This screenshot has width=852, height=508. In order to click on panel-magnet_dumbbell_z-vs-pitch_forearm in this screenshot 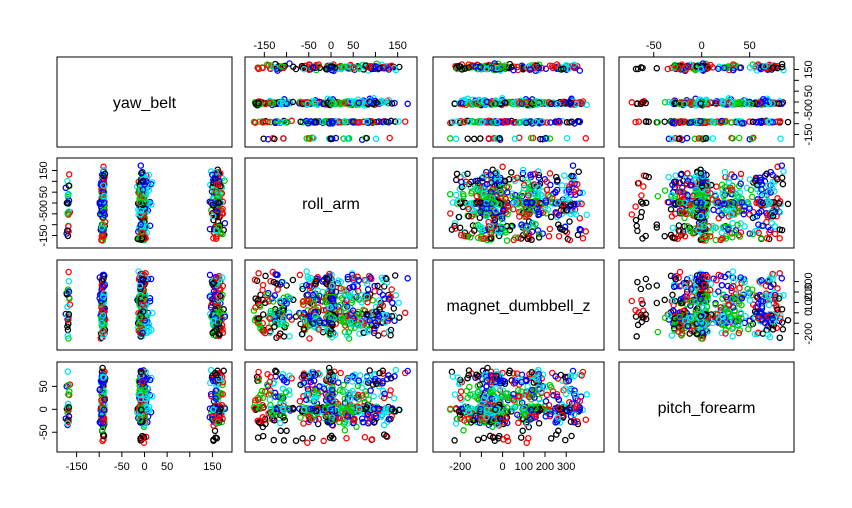, I will do `click(706, 305)`.